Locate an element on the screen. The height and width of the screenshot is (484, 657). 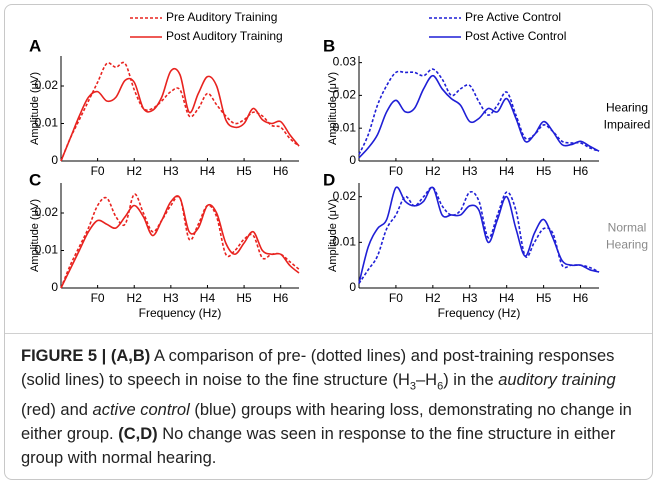
legend-label: Post Auditory Training is located at coordinates (224, 36).